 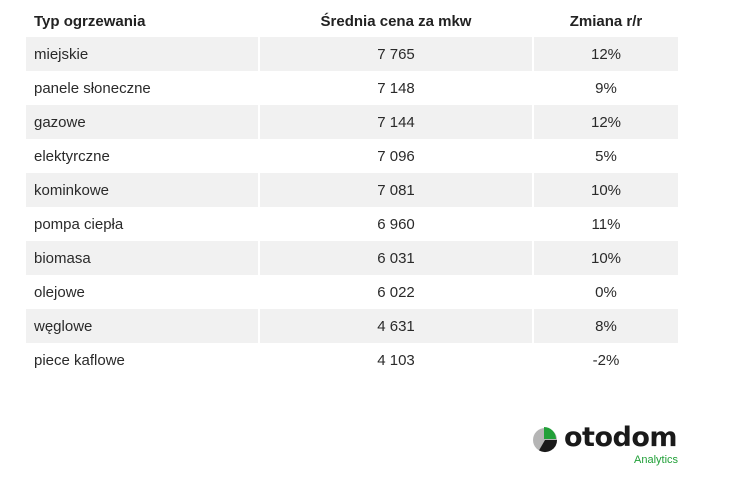 What do you see at coordinates (606, 360) in the screenshot?
I see `change-cell: -2%` at bounding box center [606, 360].